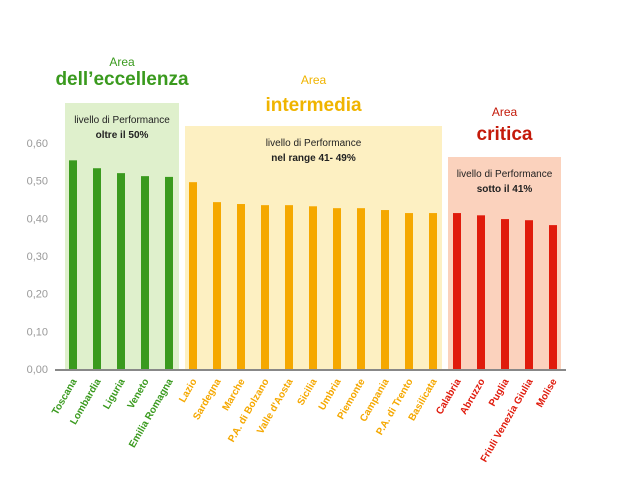 The height and width of the screenshot is (501, 628). Describe the element at coordinates (122, 79) in the screenshot. I see `area-title: dell’eccellenza` at that location.